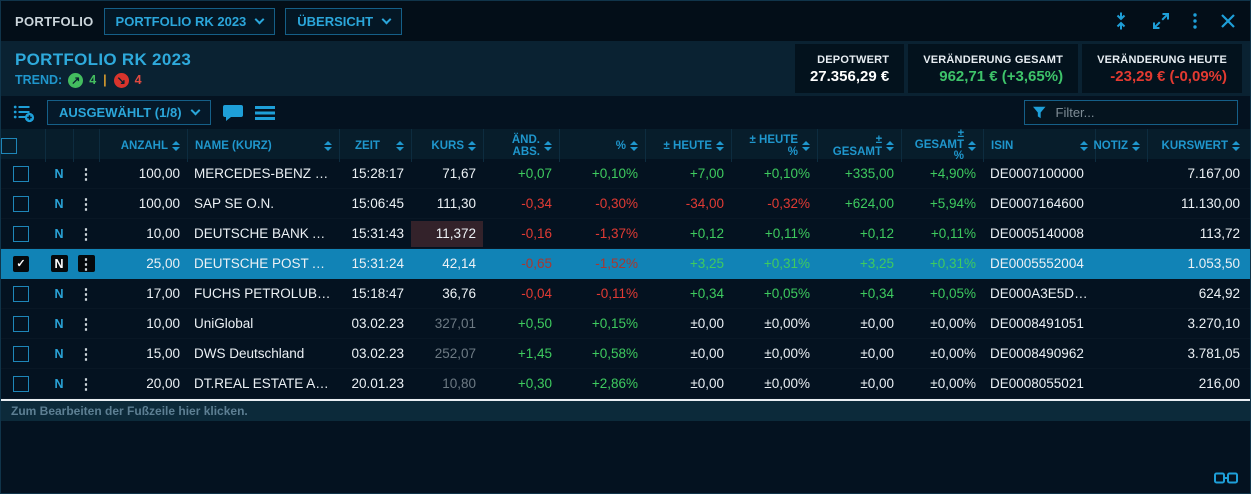 Image resolution: width=1251 pixels, height=494 pixels. I want to click on select-all-checkbox: ✓, so click(9, 145).